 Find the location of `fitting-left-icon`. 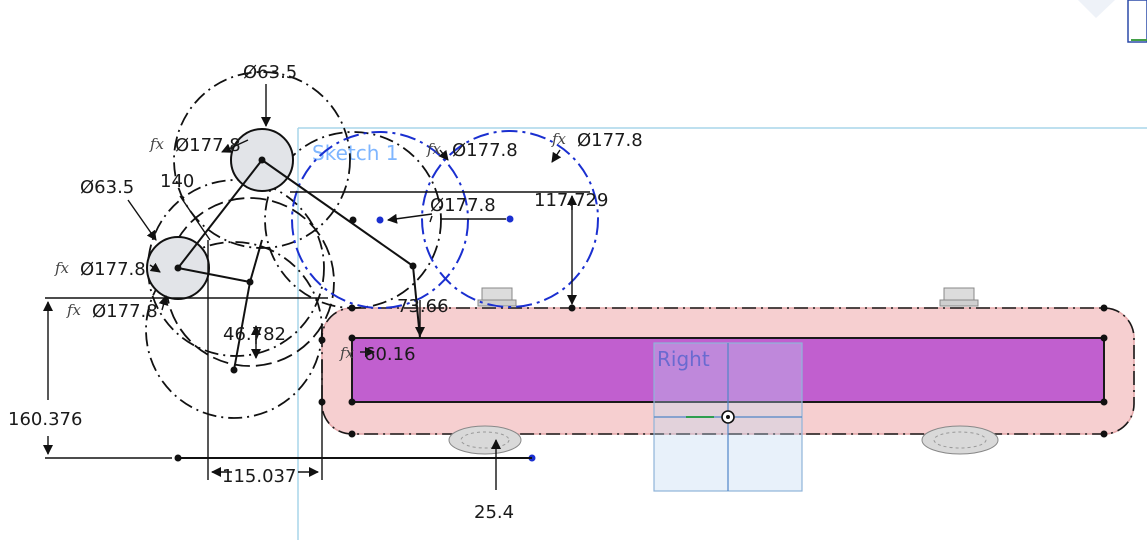

fitting-left-icon is located at coordinates (497, 297).